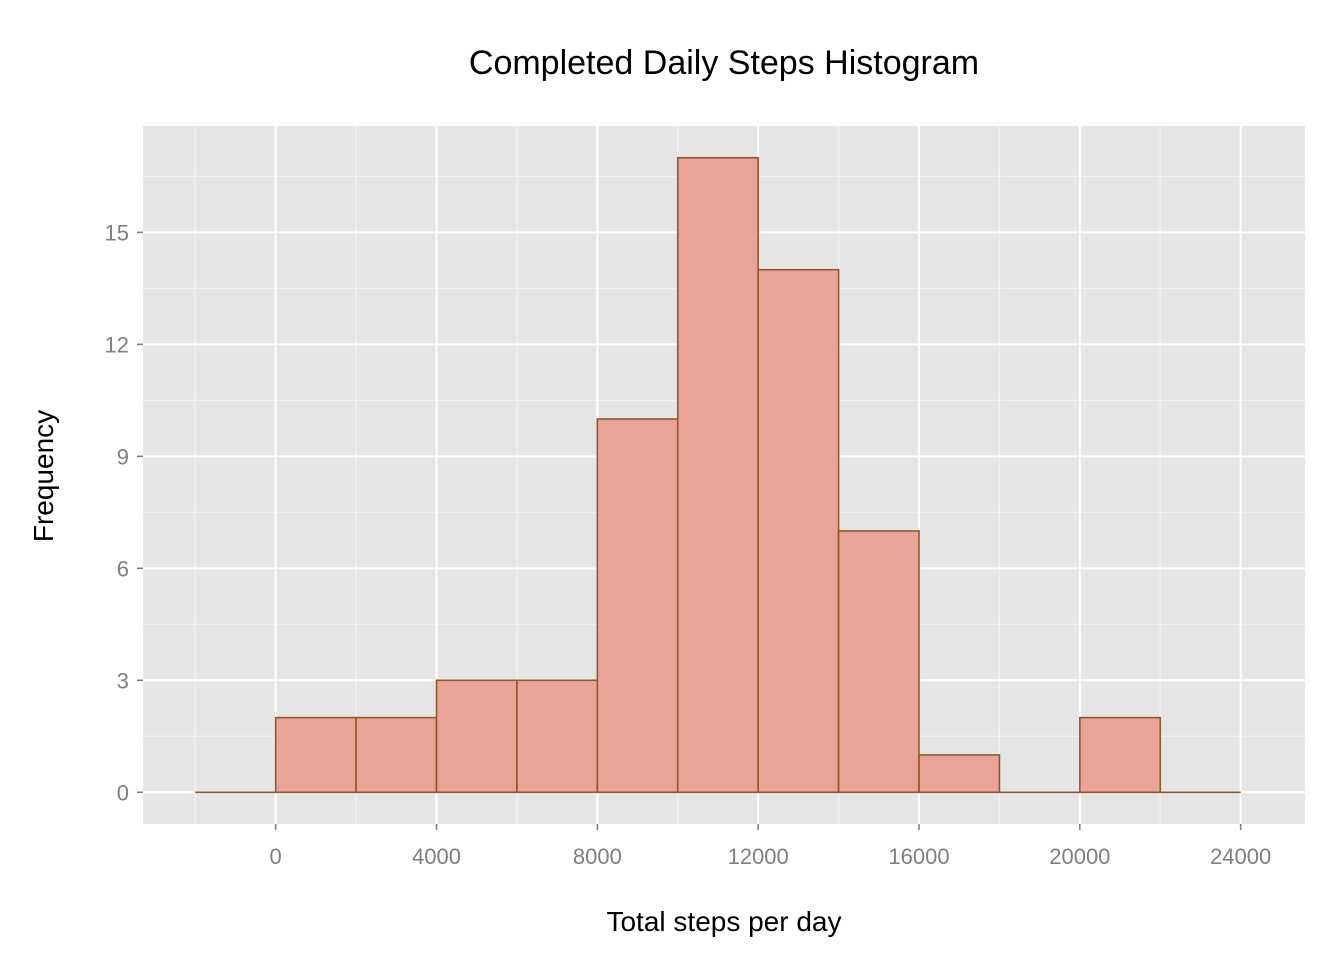 The height and width of the screenshot is (960, 1344). What do you see at coordinates (123, 680) in the screenshot?
I see `y-tick-label: 3` at bounding box center [123, 680].